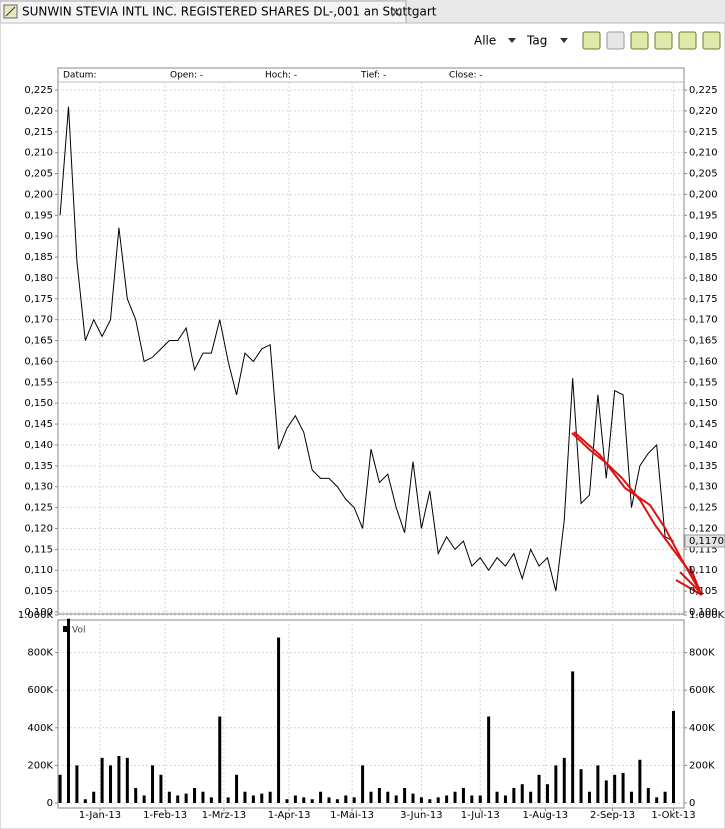 The height and width of the screenshot is (829, 725). What do you see at coordinates (38, 341) in the screenshot?
I see `y-tick-label: 0,165` at bounding box center [38, 341].